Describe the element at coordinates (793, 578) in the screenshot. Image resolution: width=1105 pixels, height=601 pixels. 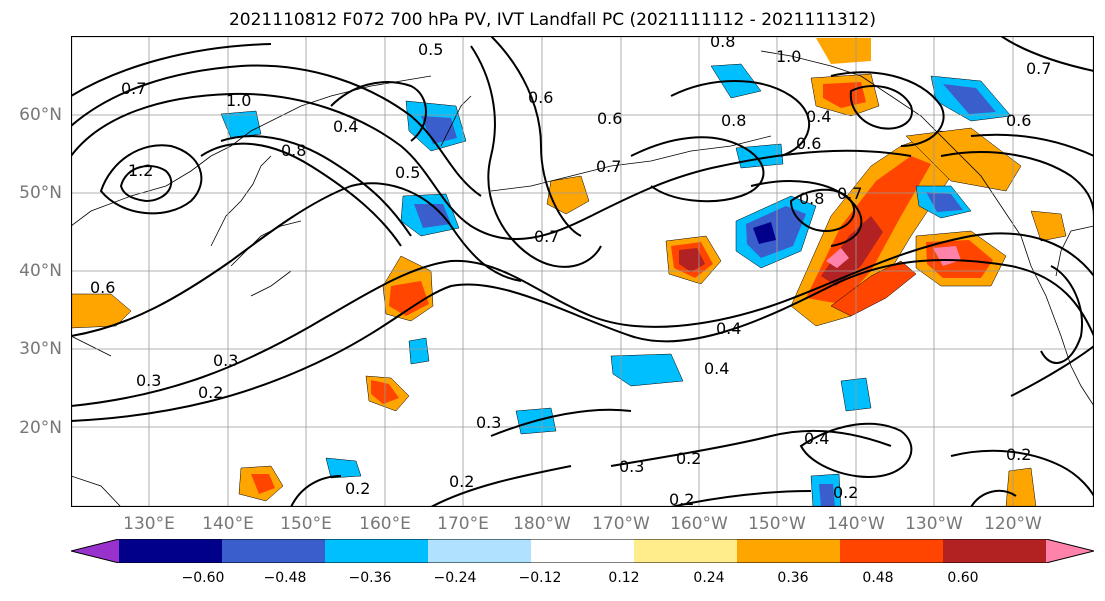
I see `colorbar-tick-label: 0.36` at that location.